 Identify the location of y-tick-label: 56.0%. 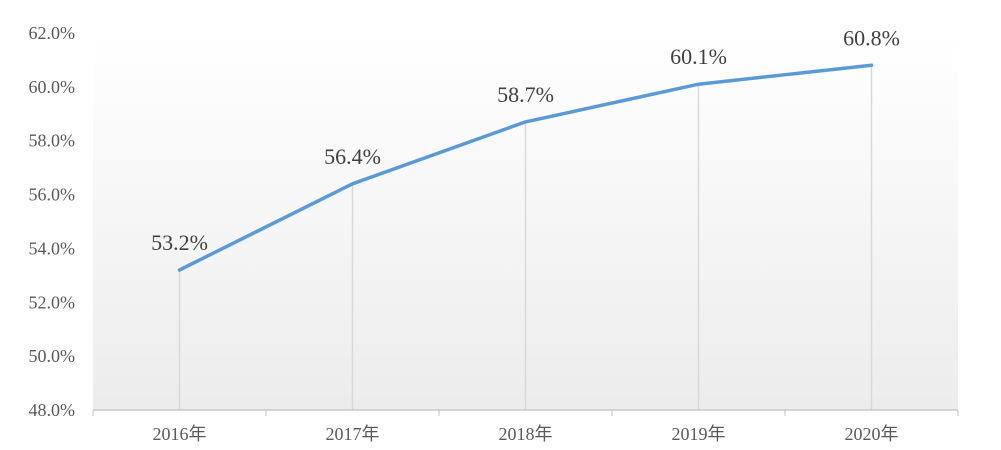
(52, 195).